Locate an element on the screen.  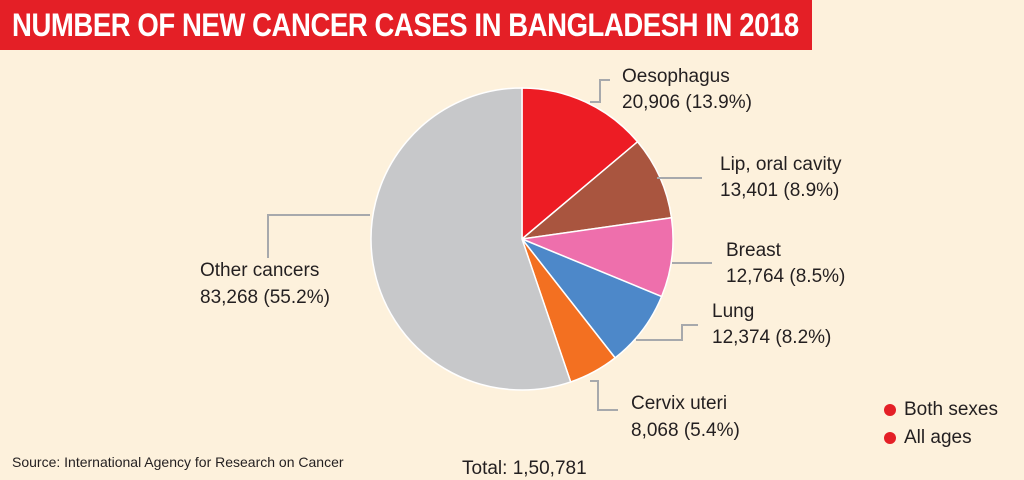
slice-name-label: Oesophagus is located at coordinates (676, 76).